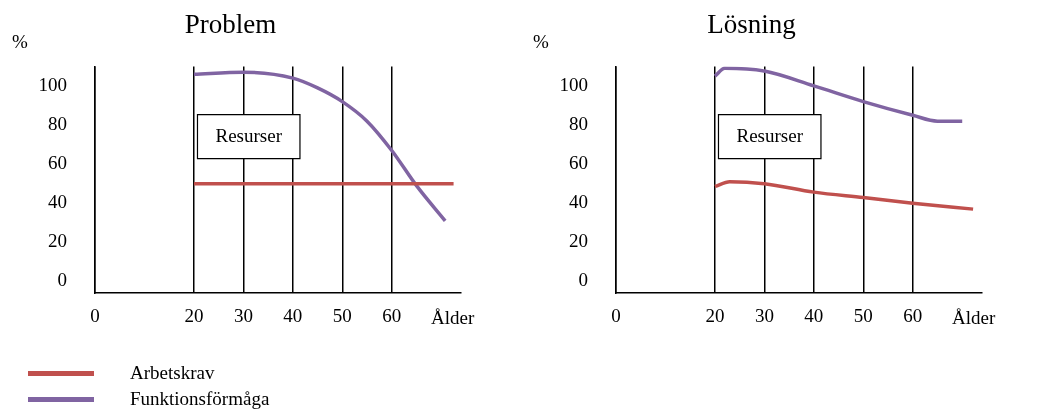 This screenshot has width=1042, height=416. Describe the element at coordinates (172, 373) in the screenshot. I see `legend-label: Arbetskrav` at that location.